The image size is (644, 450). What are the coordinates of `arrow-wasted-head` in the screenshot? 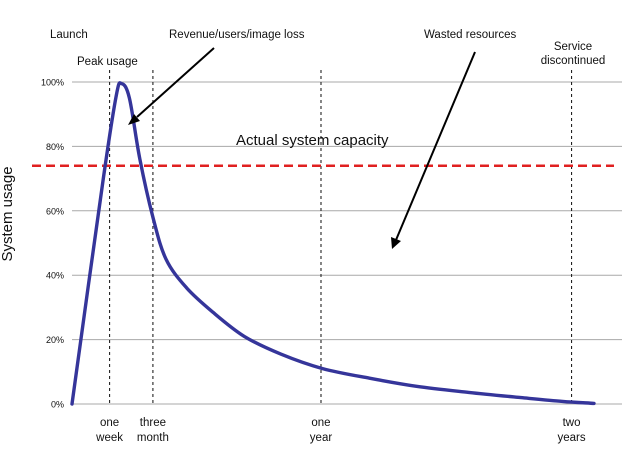 It's located at (396, 243).